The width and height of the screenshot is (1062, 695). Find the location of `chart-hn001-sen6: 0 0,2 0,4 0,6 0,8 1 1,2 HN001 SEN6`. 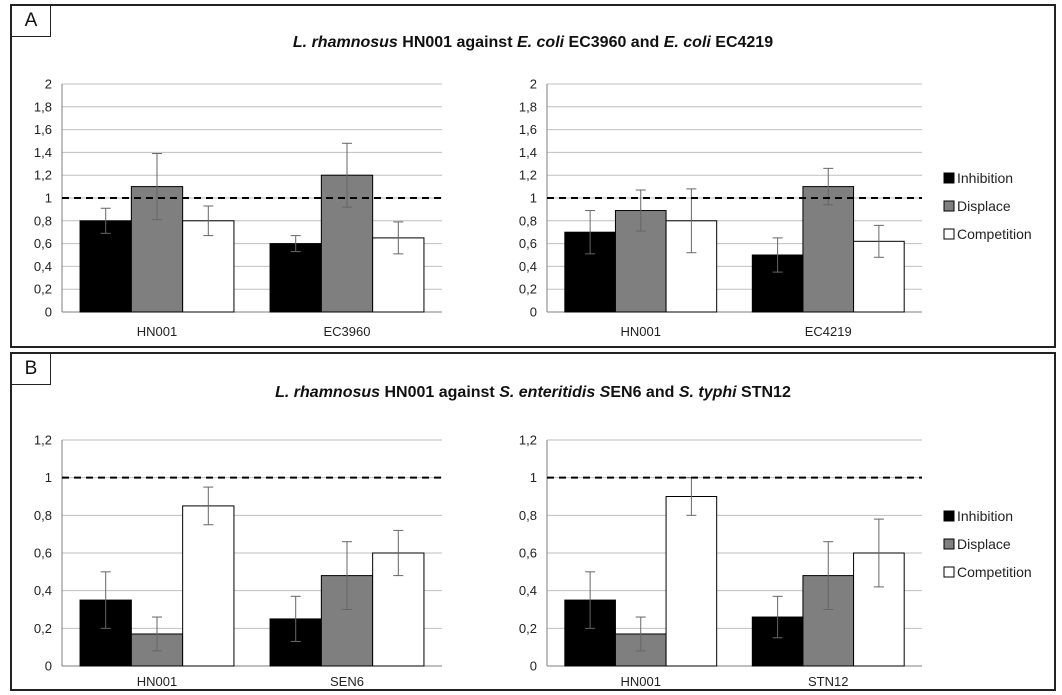

chart-hn001-sen6: 0 0,2 0,4 0,6 0,8 1 1,2 HN001 SEN6 is located at coordinates (238, 561).